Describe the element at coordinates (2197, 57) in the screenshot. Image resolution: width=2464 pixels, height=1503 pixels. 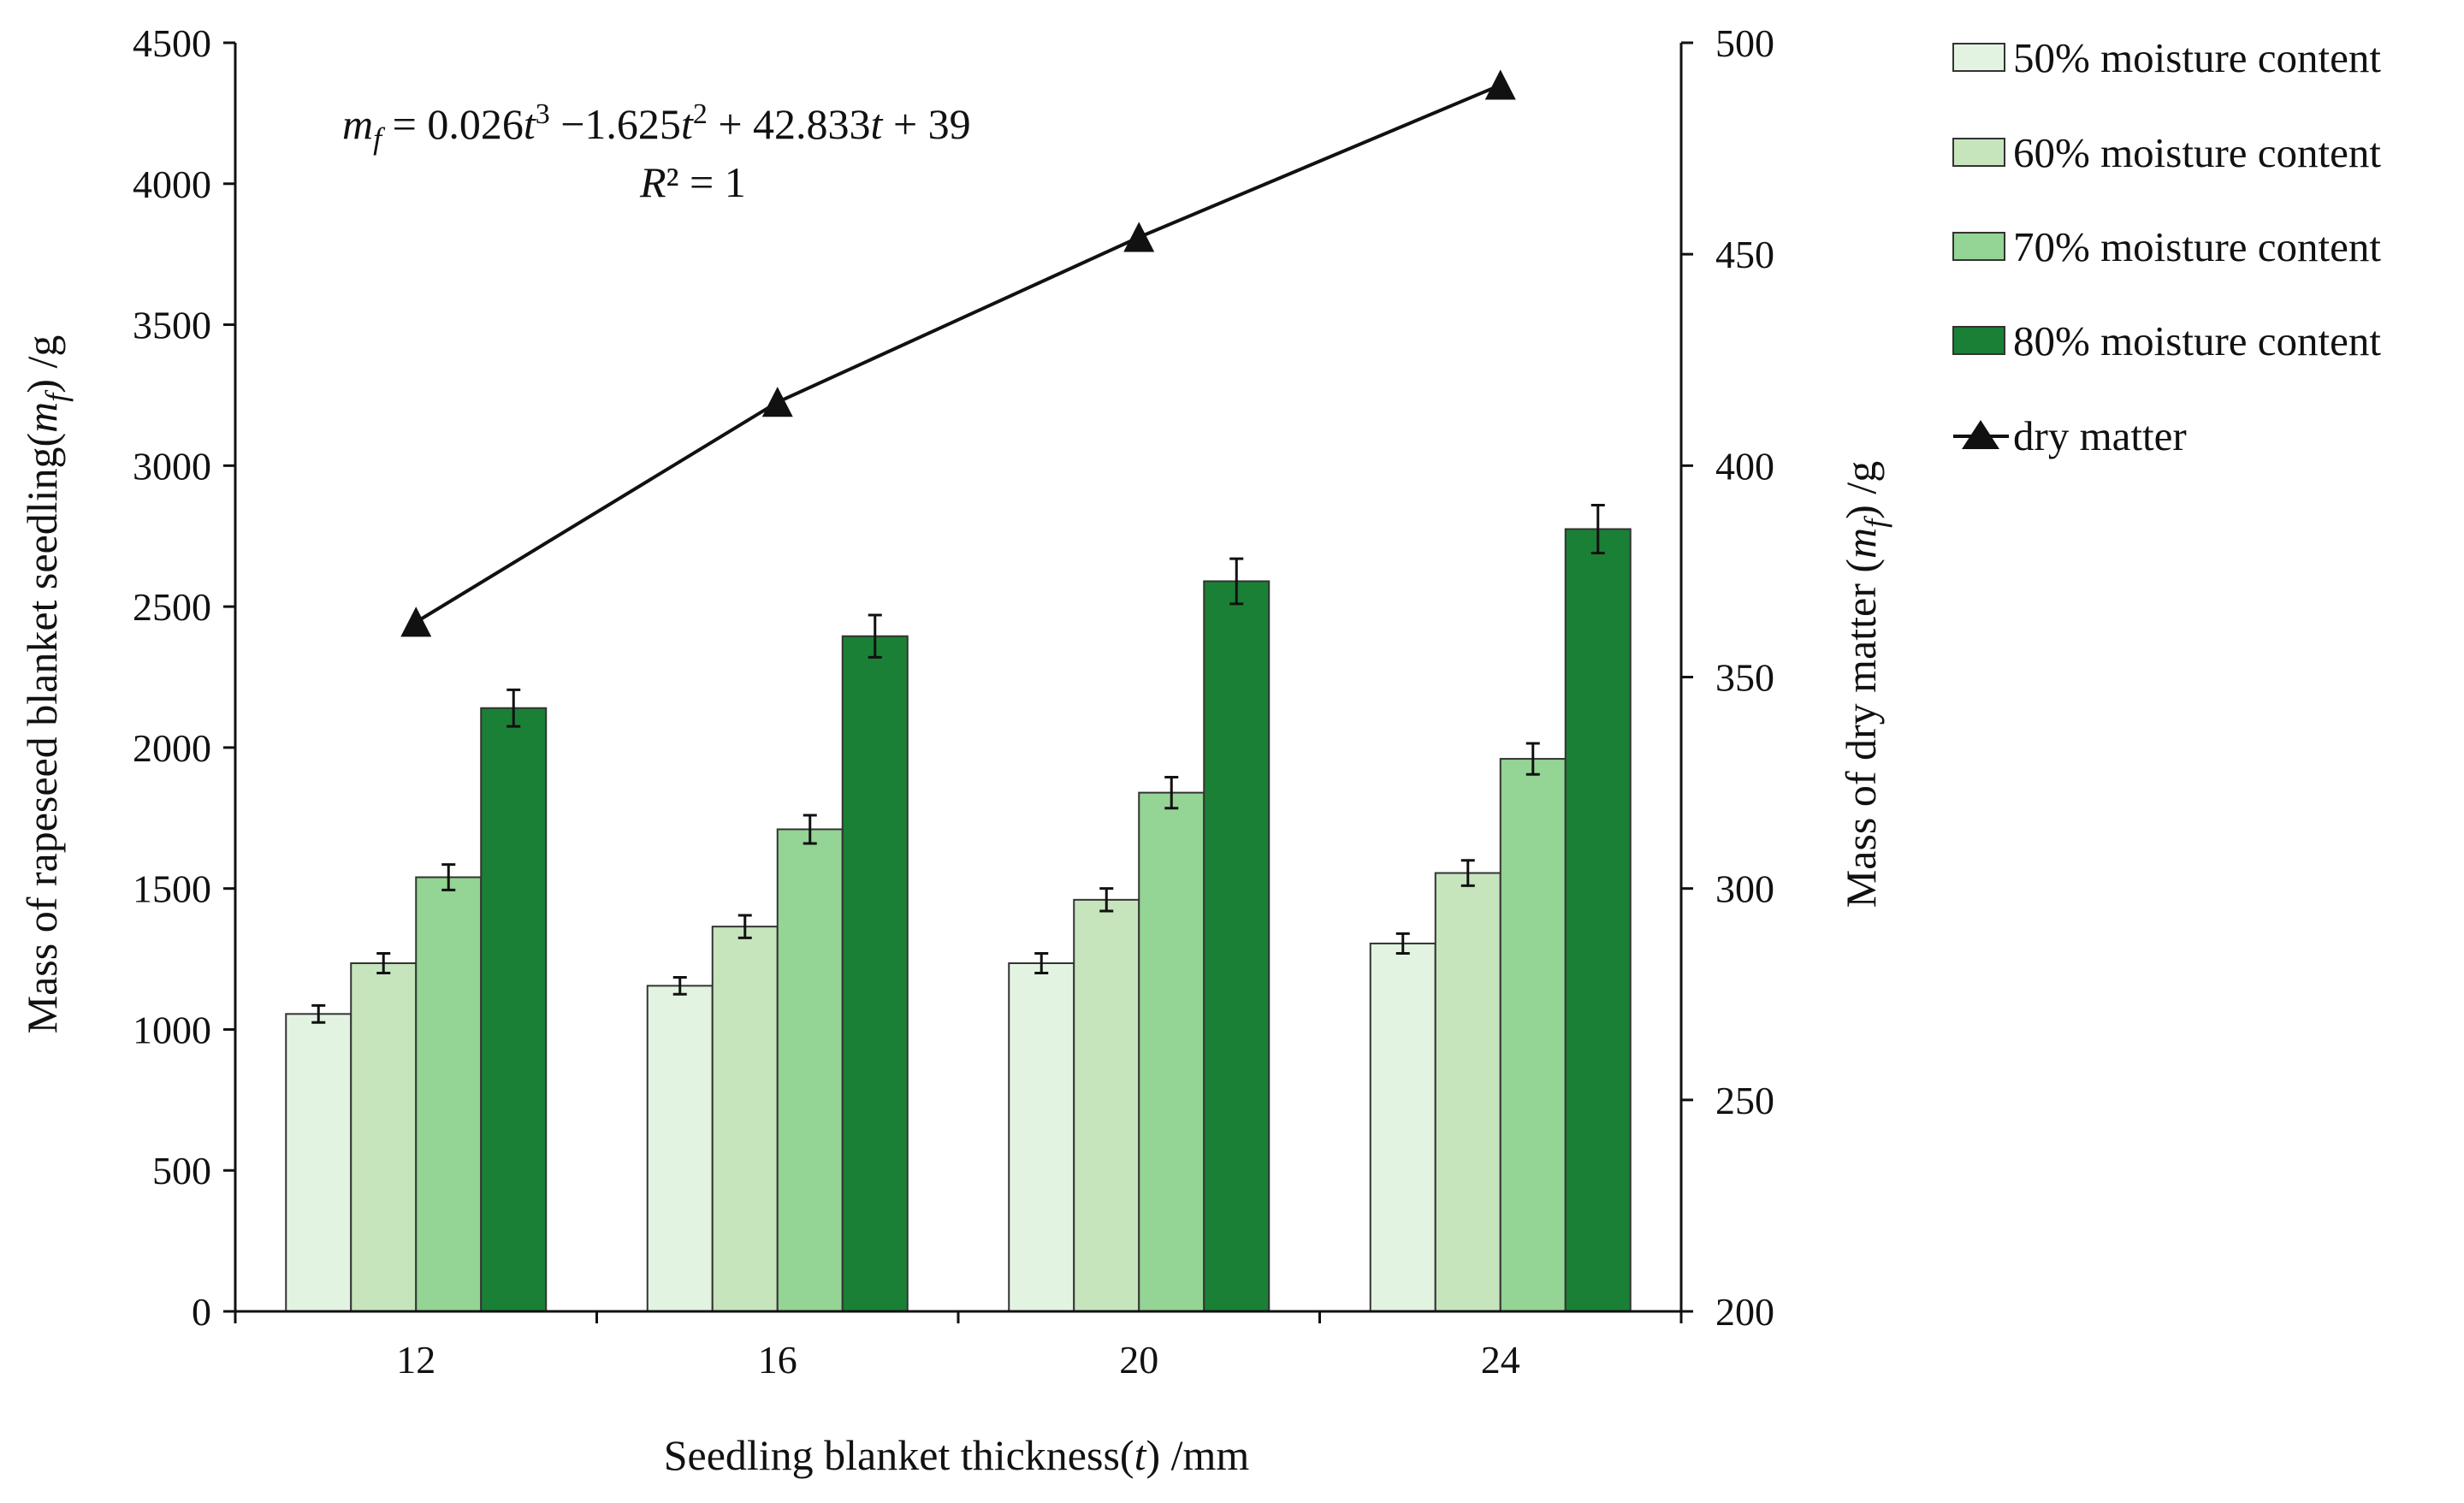
I see `legend-label-50: 50% moisture content` at that location.